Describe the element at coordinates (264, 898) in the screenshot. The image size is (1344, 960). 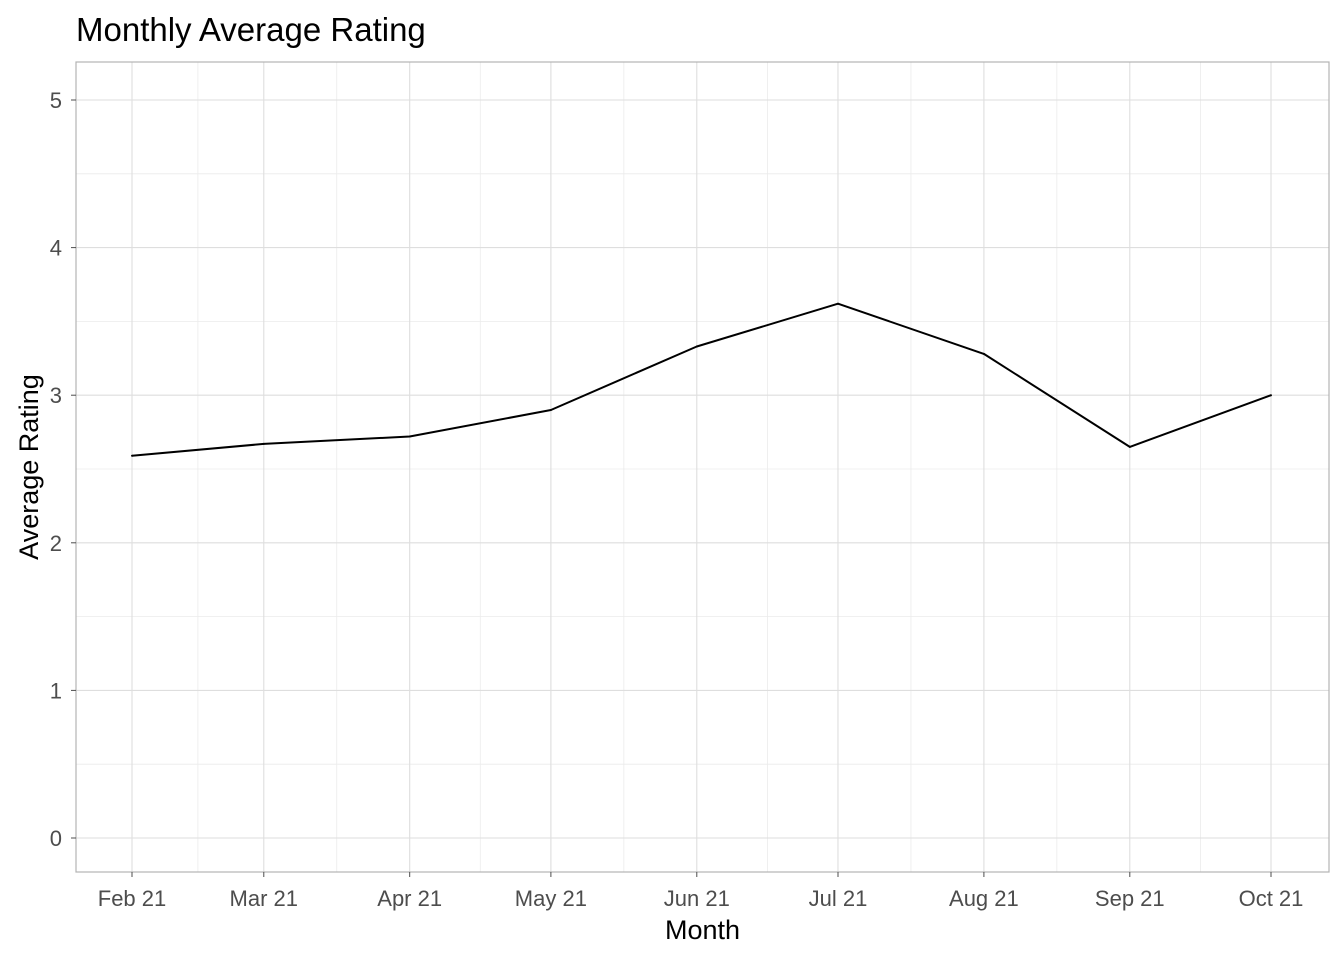
I see `x-tick-label: Mar 21` at that location.